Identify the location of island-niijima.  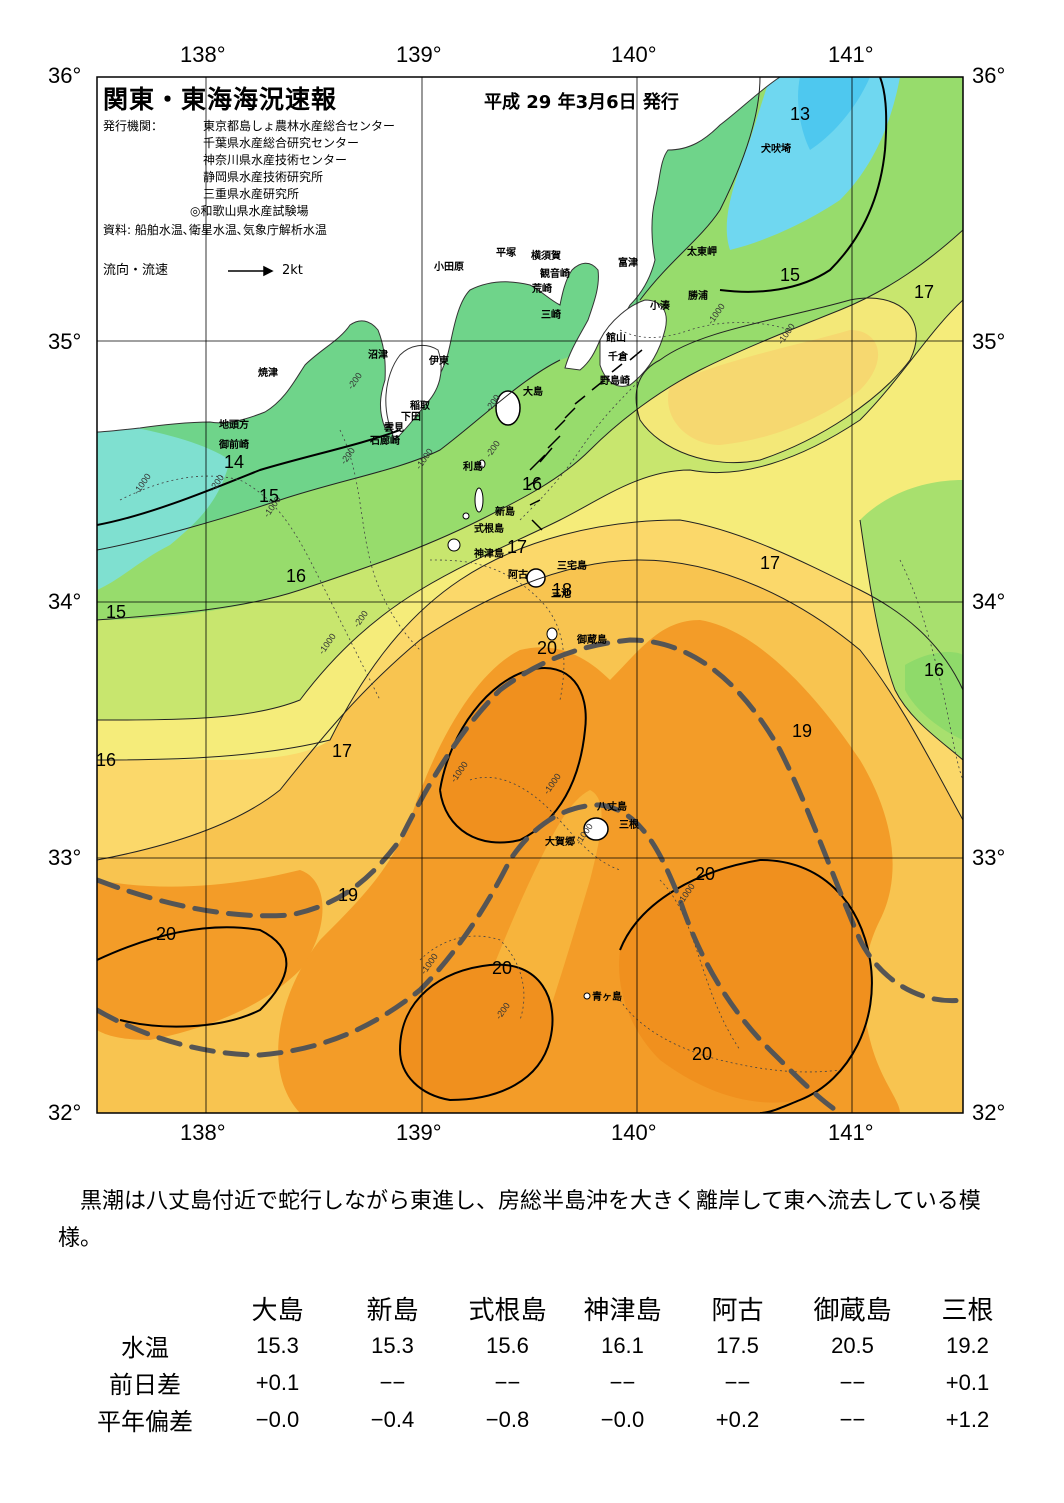
(479, 500).